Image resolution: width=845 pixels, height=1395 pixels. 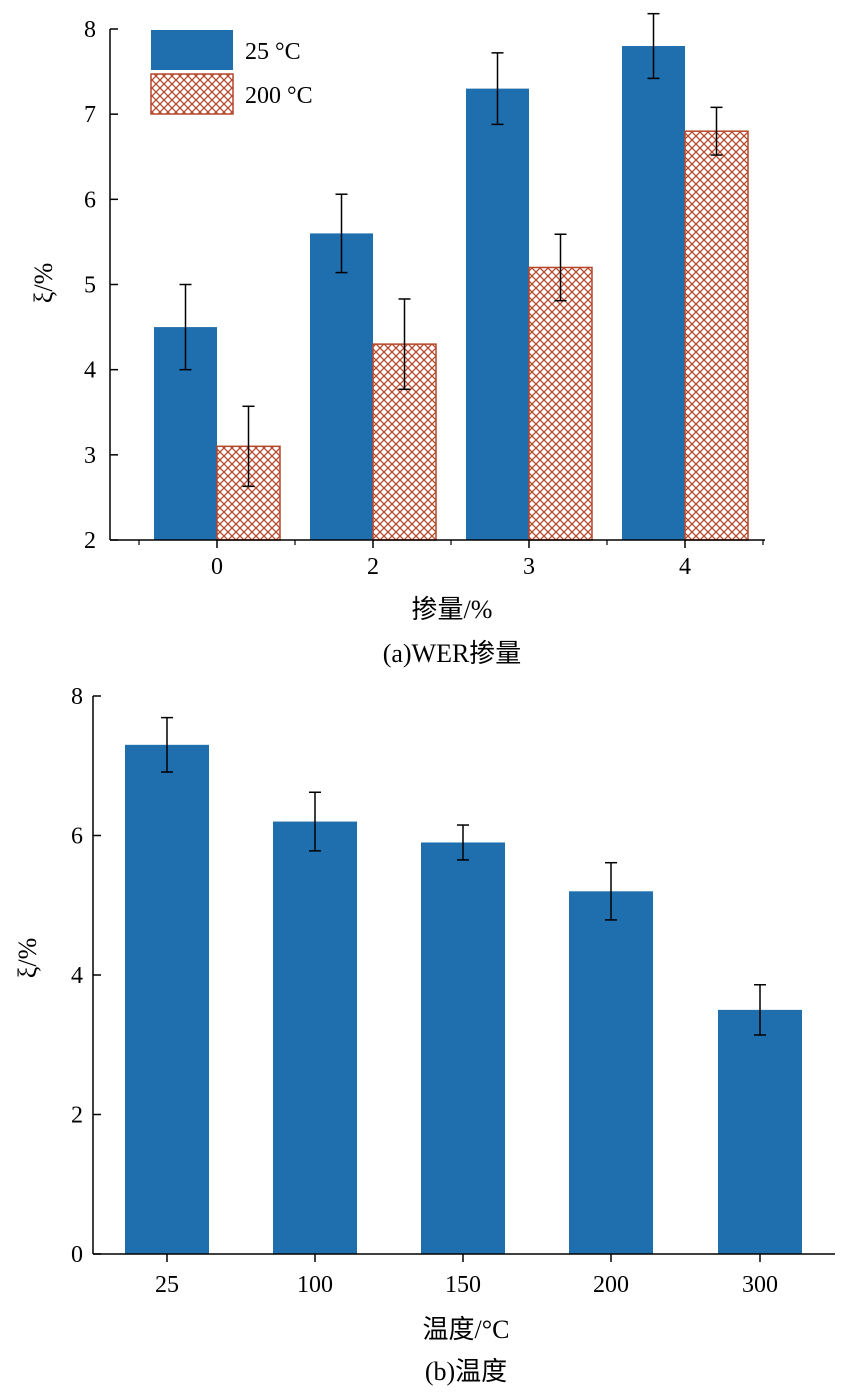 What do you see at coordinates (279, 96) in the screenshot?
I see `legend-label-200c: 200 °C` at bounding box center [279, 96].